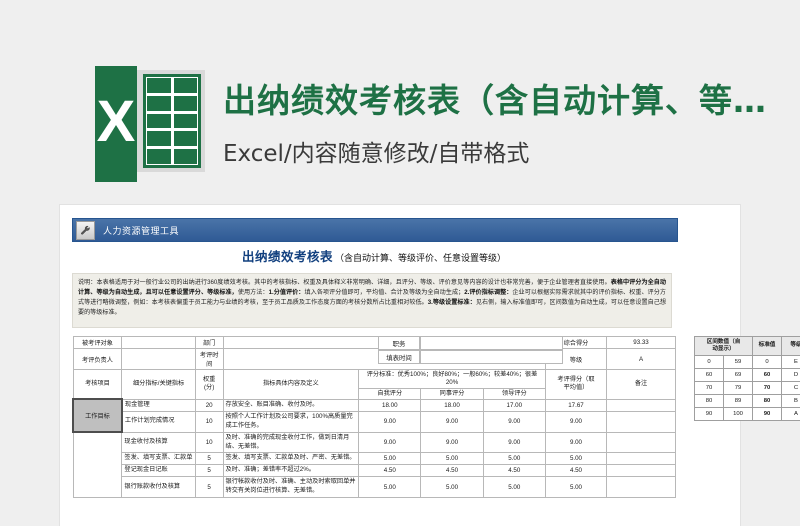  I want to click on grade-range-to: 79, so click(738, 387).